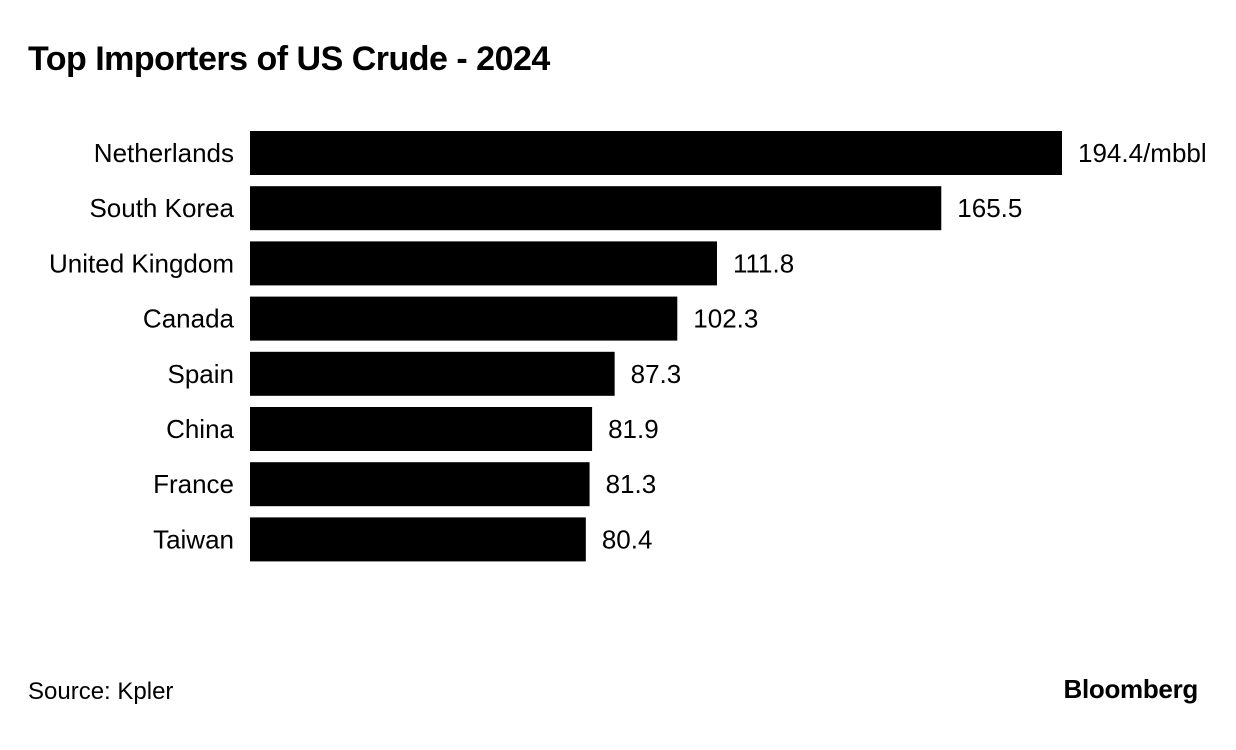 The height and width of the screenshot is (750, 1236). What do you see at coordinates (725, 319) in the screenshot?
I see `value-label: 102.3` at bounding box center [725, 319].